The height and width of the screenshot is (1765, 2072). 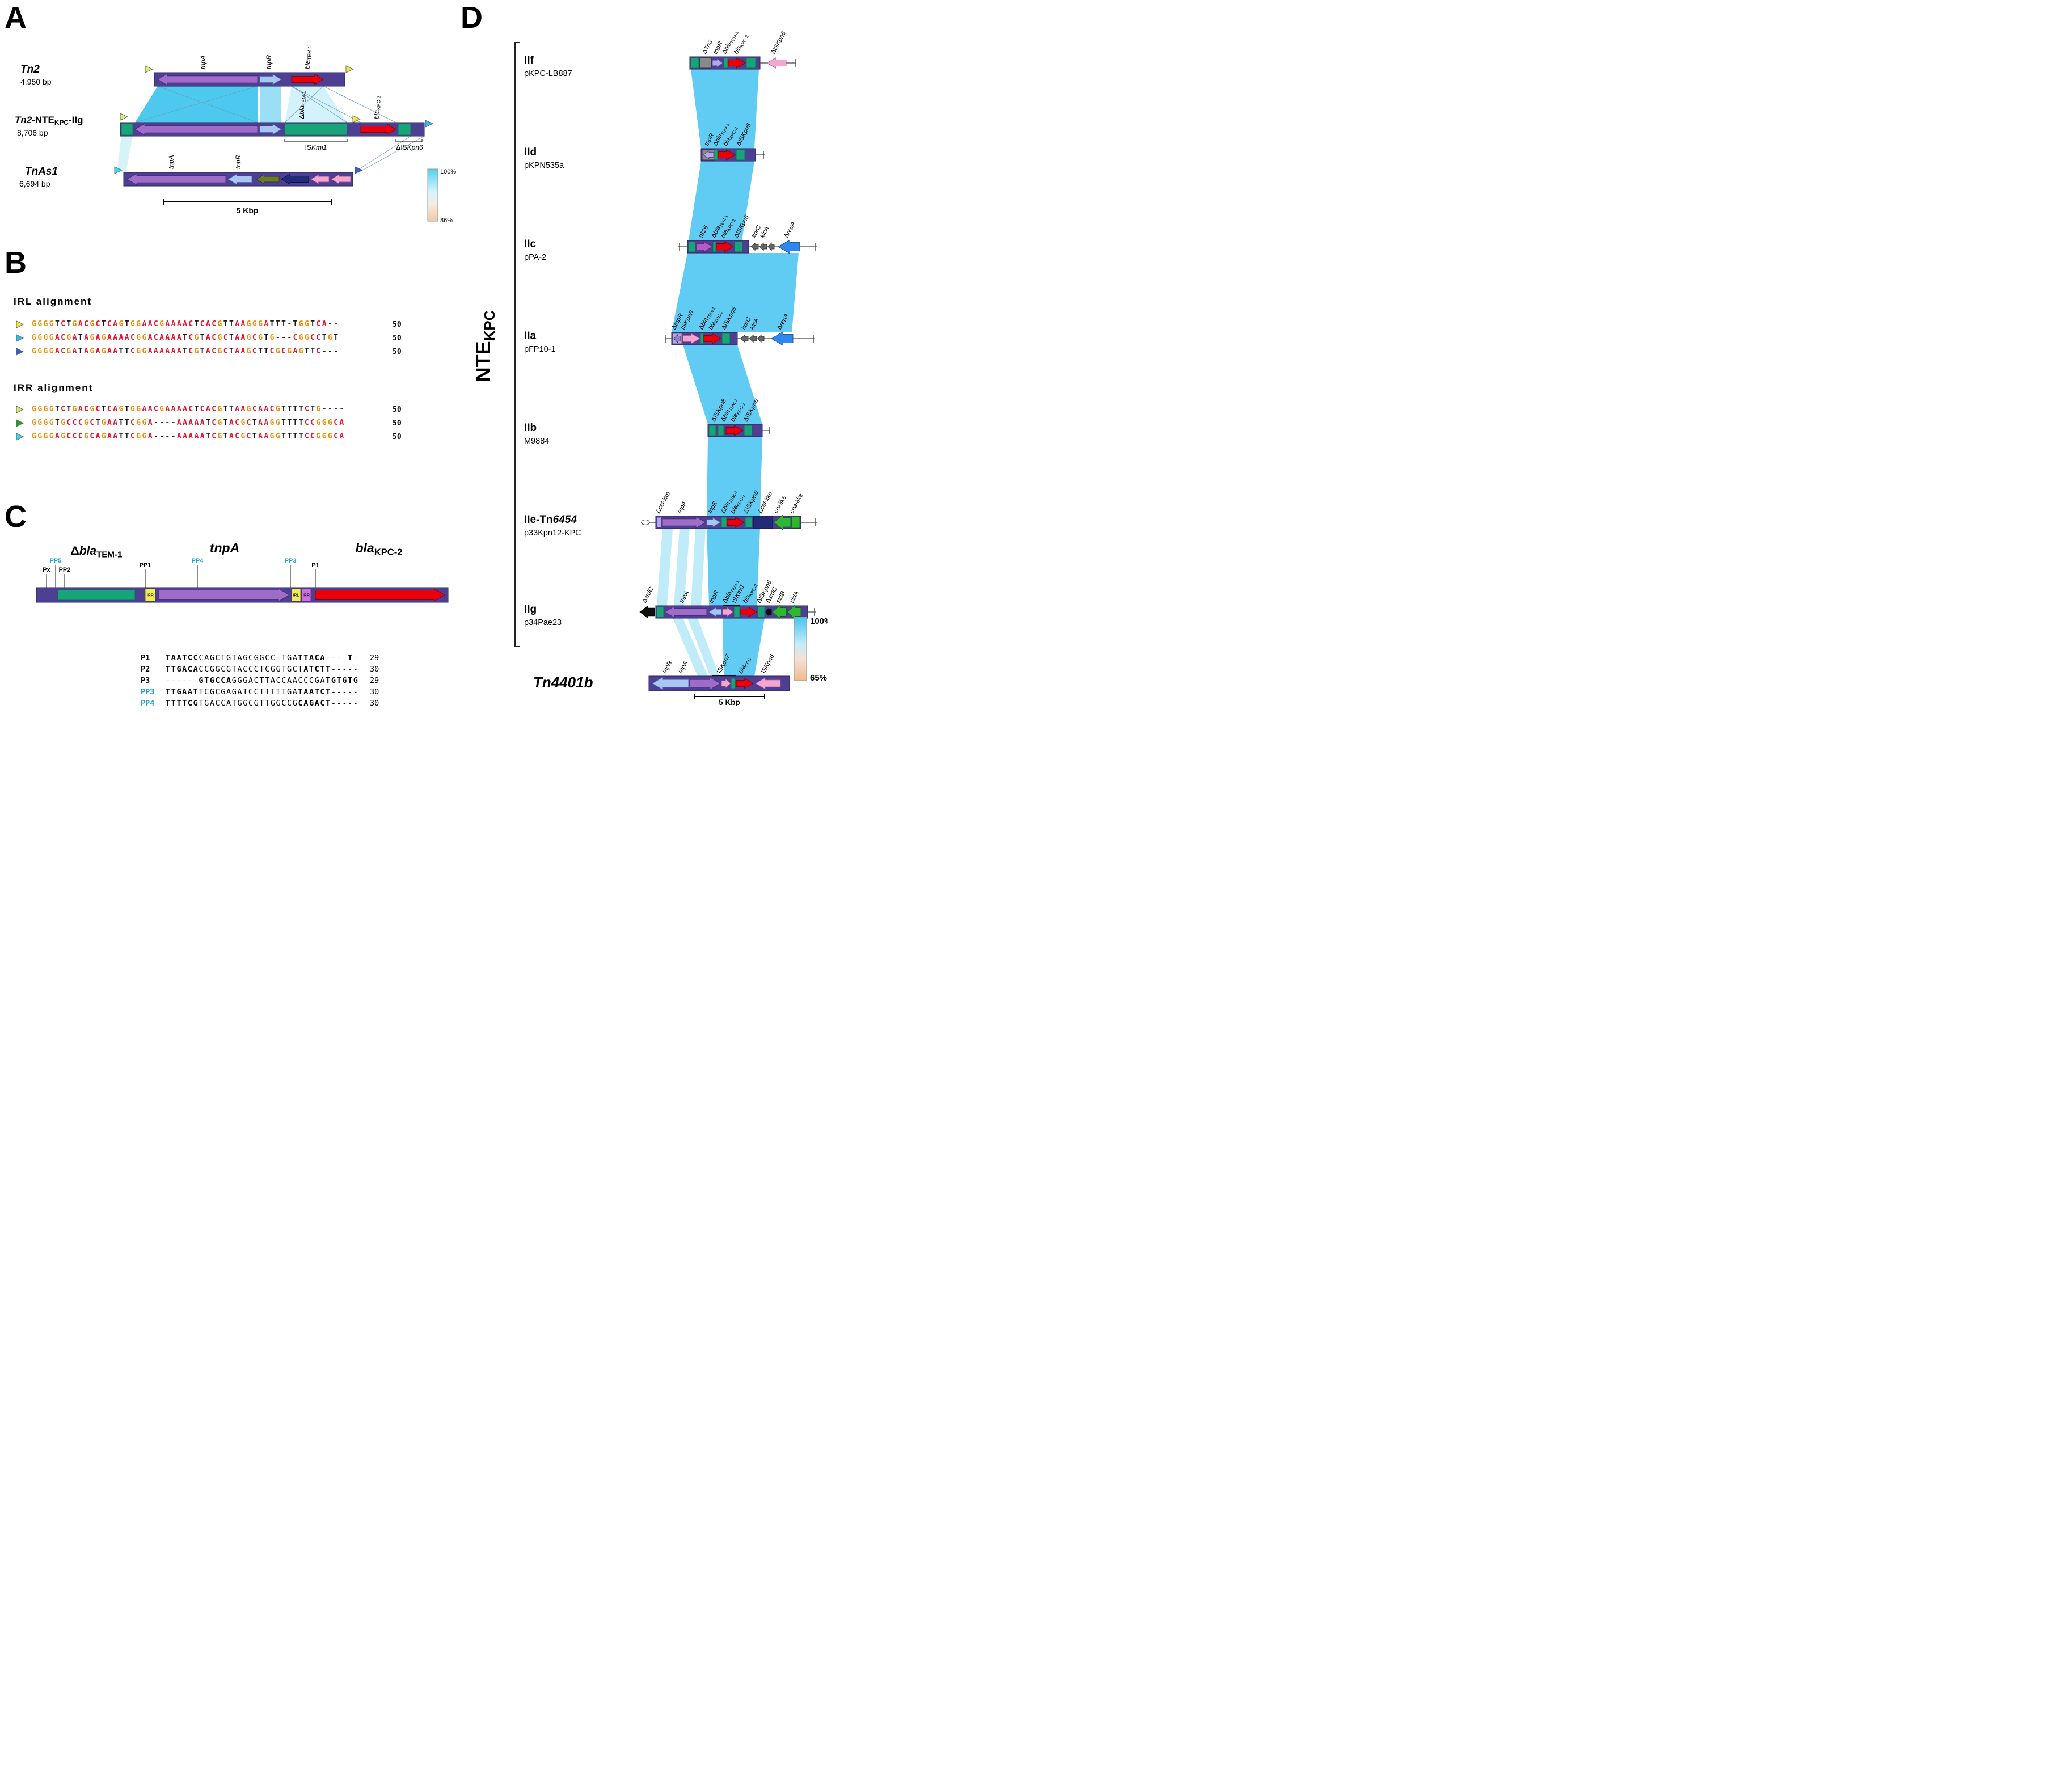 I want to click on origin-marker, so click(x=645, y=522).